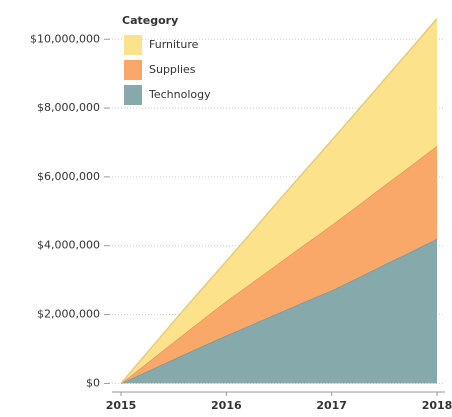 This screenshot has width=452, height=417. Describe the element at coordinates (172, 69) in the screenshot. I see `legend-label: Supplies` at that location.